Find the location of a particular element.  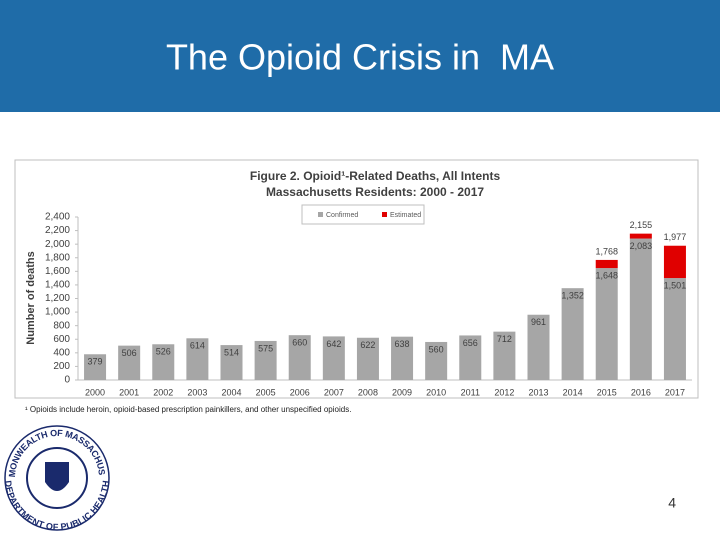

total-label: 1,768 is located at coordinates (606, 251).